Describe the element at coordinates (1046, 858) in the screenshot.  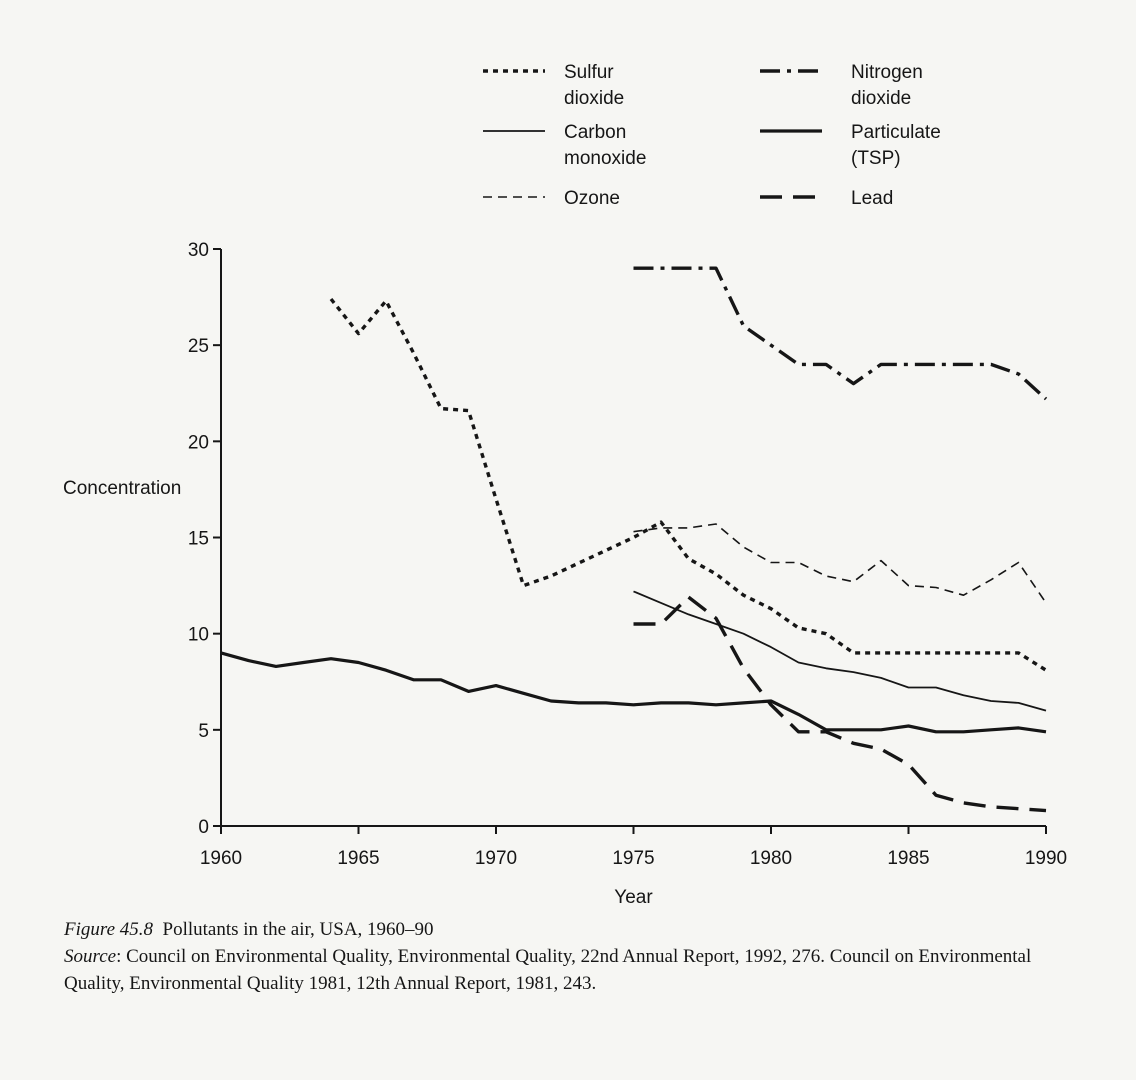
I see `x-tick-label: 1990` at that location.